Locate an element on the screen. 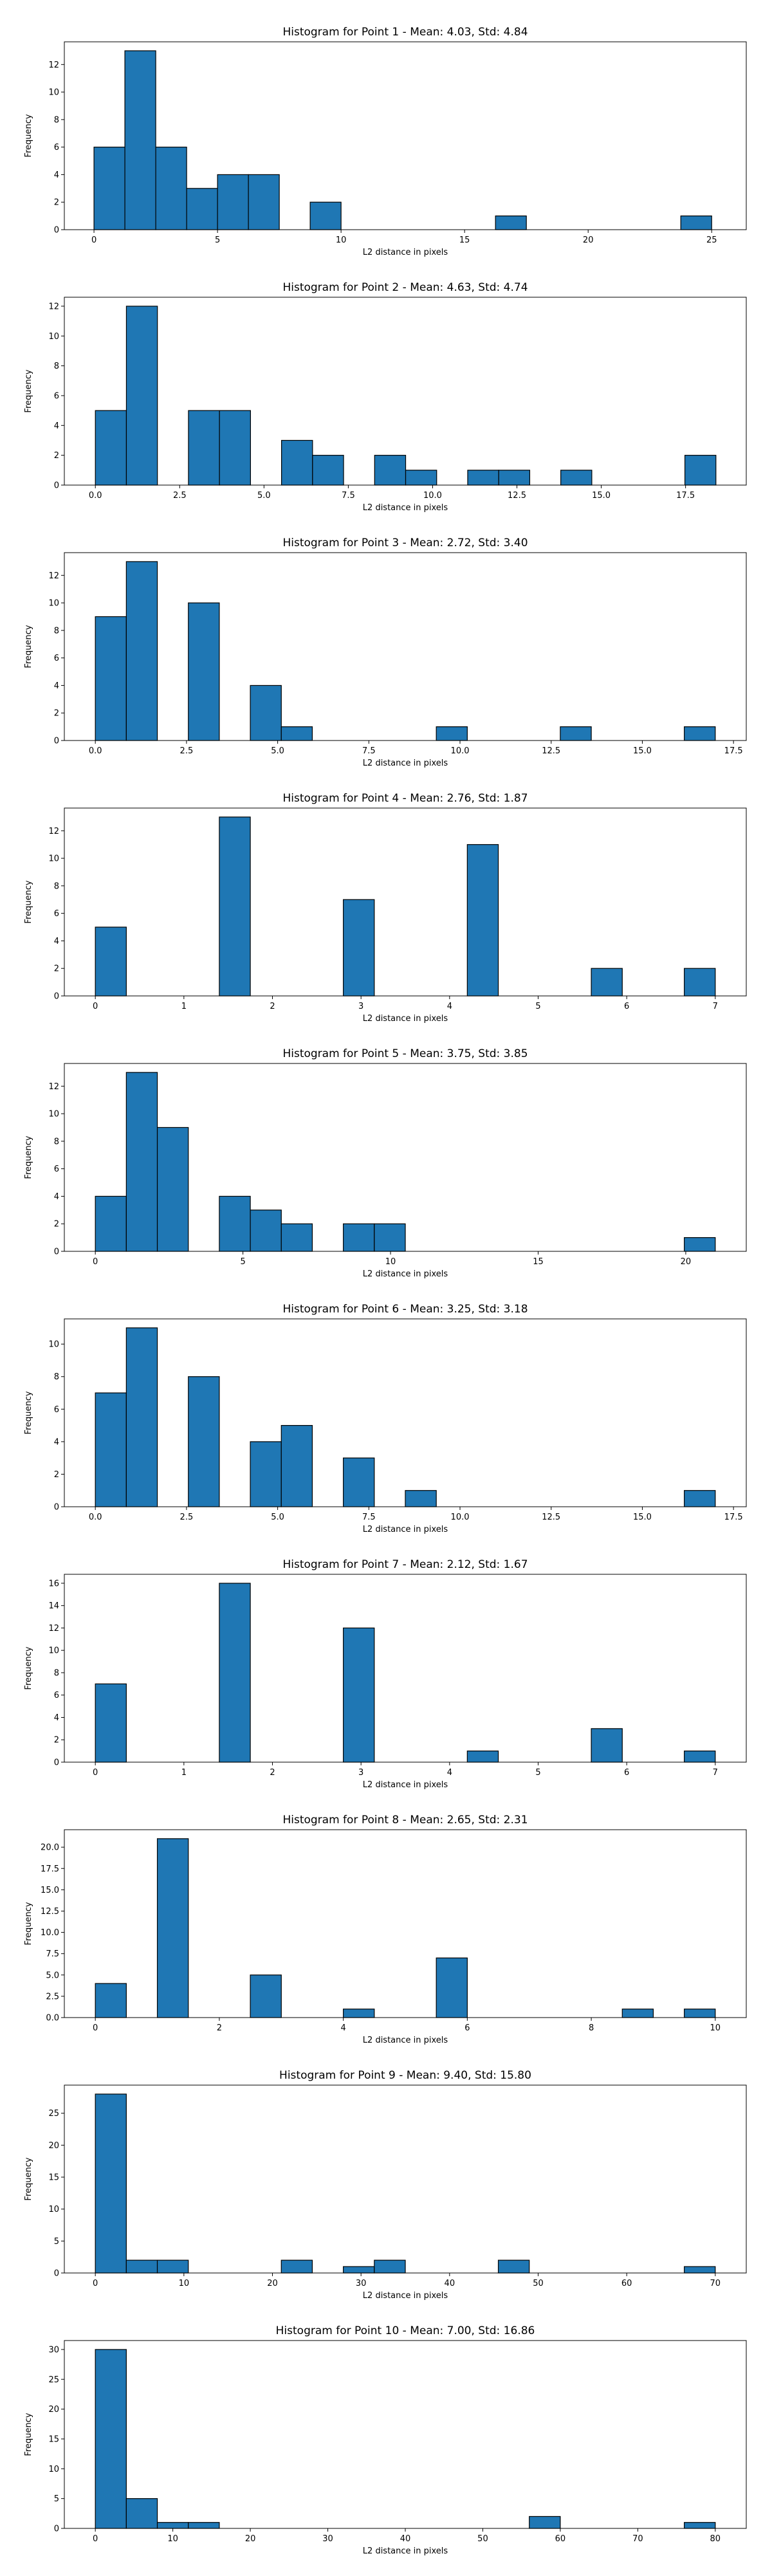 This screenshot has height=2576, width=772. y-tick-label: 20 is located at coordinates (53, 2410).